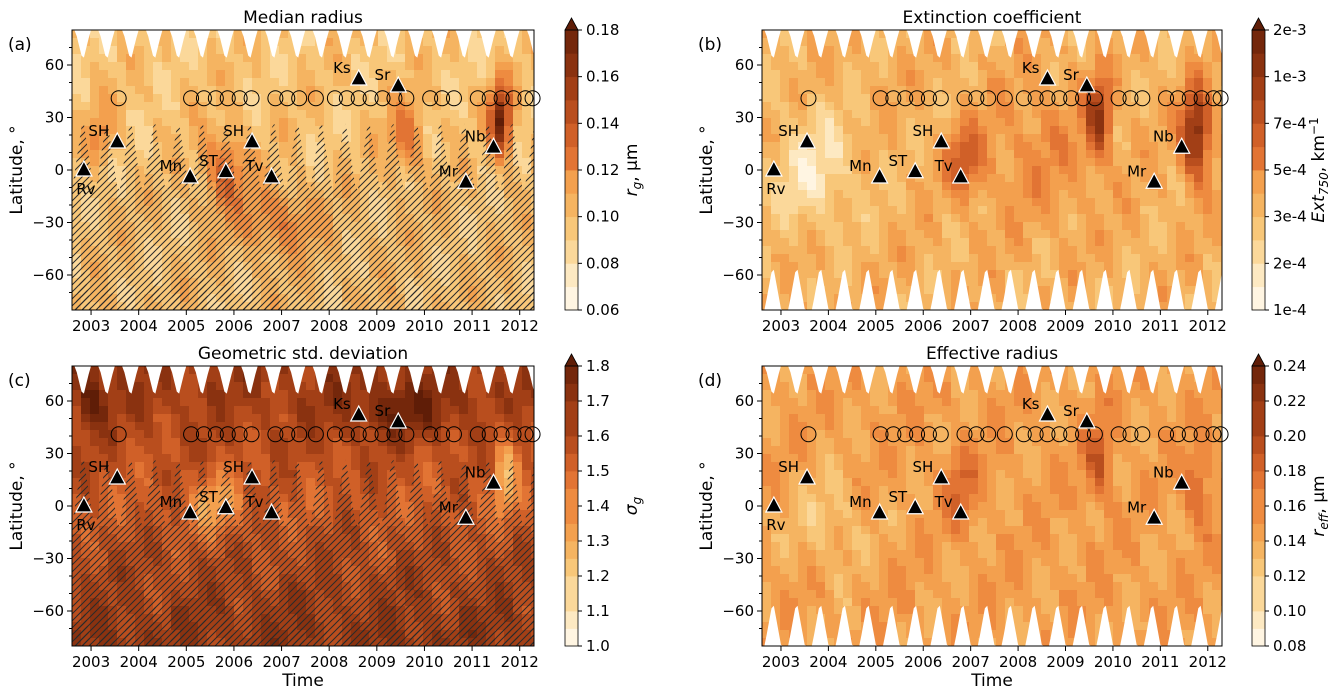 The height and width of the screenshot is (689, 1336). I want to click on colorbar-segment, so click(571, 298).